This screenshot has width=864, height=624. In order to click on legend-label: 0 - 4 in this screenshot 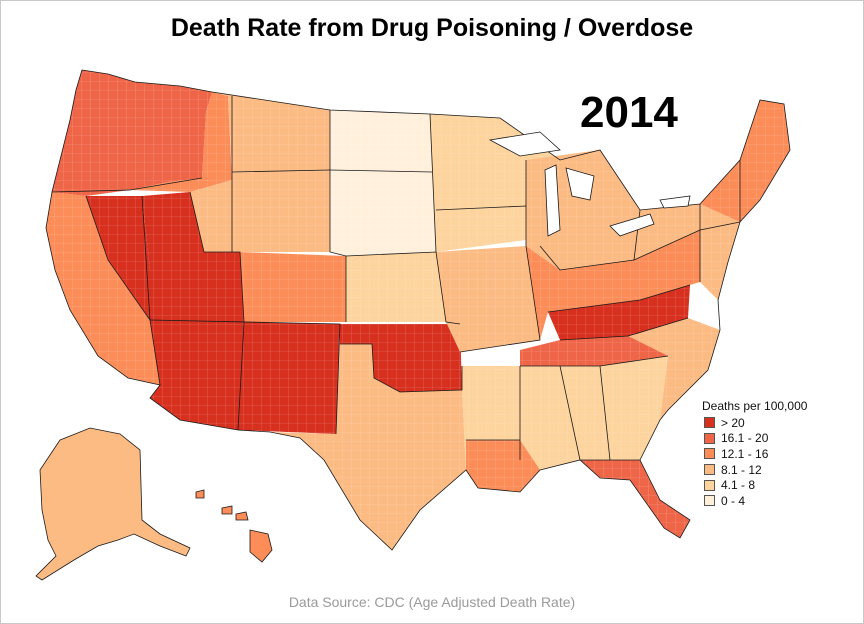, I will do `click(733, 500)`.